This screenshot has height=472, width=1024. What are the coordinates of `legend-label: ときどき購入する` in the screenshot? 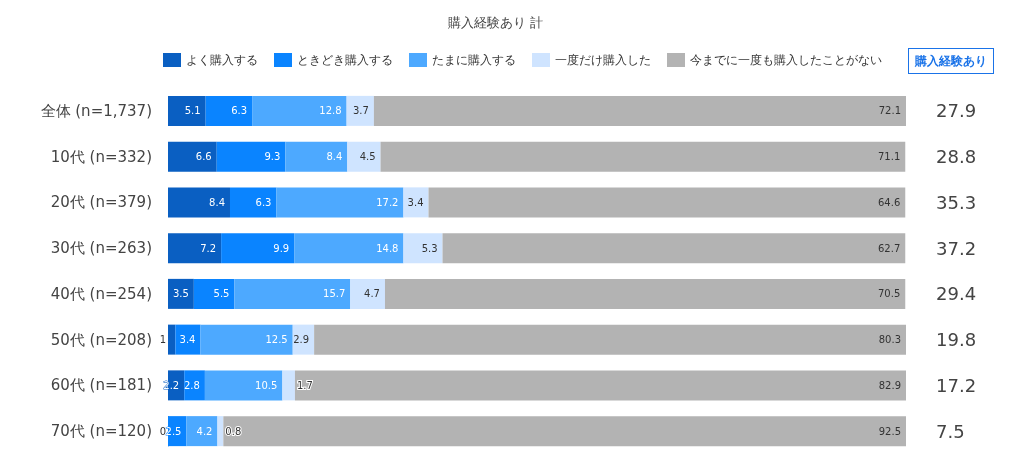 It's located at (345, 60).